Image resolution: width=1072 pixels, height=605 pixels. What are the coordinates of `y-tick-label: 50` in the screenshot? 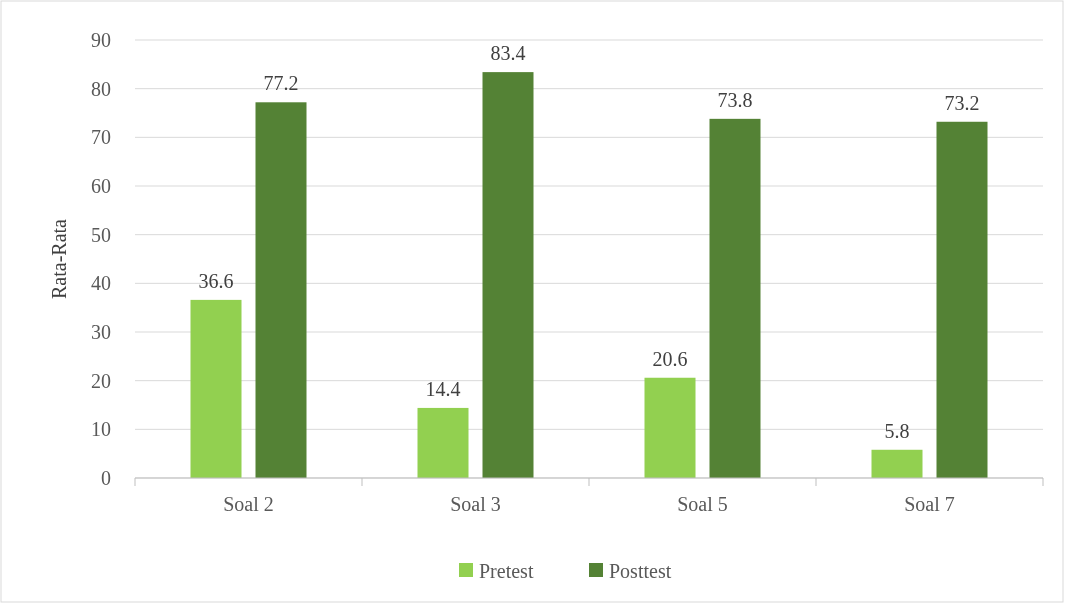 It's located at (101, 234).